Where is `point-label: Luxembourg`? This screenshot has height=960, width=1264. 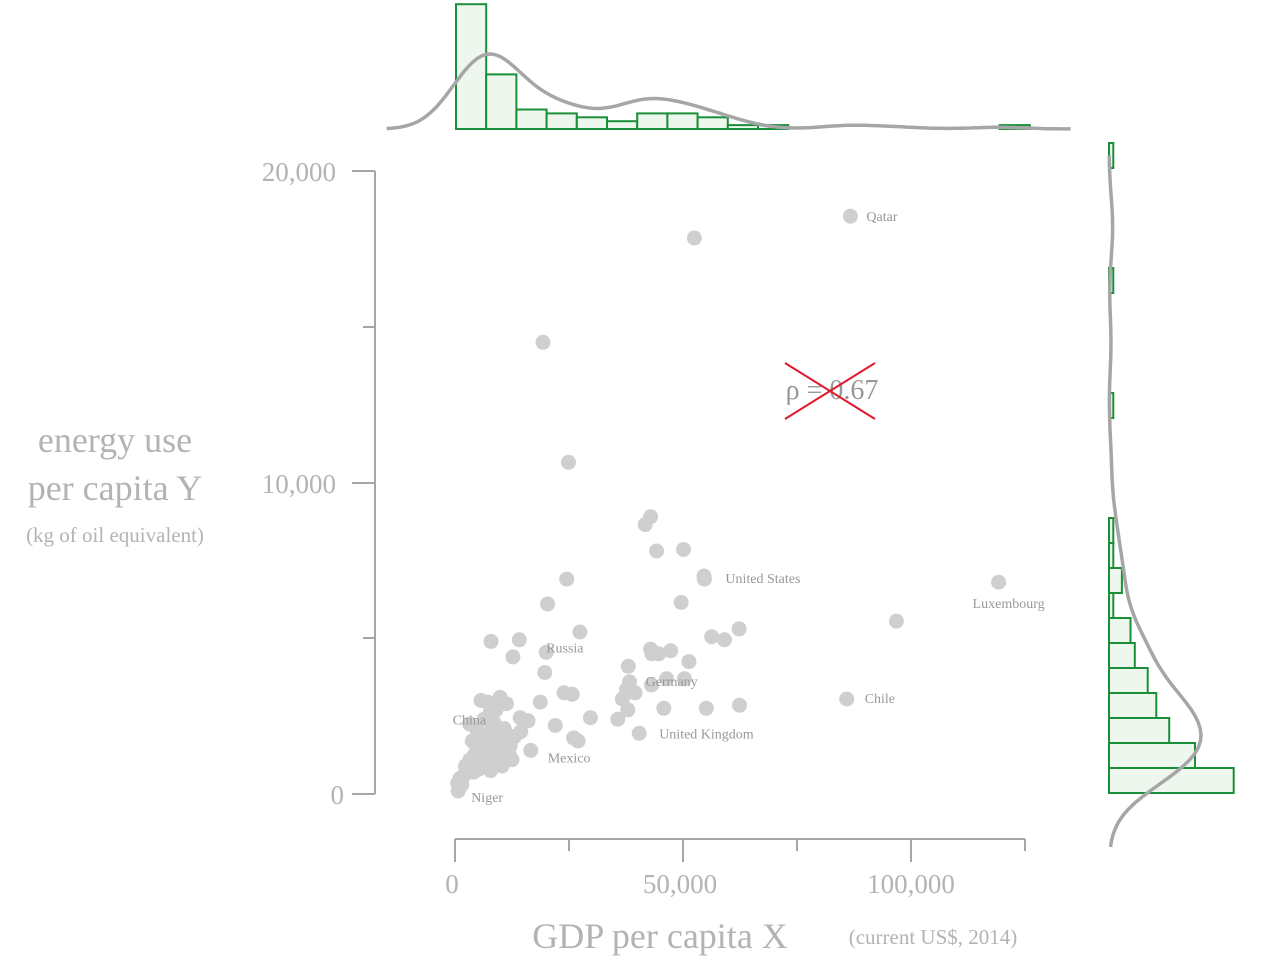 point-label: Luxembourg is located at coordinates (1009, 604).